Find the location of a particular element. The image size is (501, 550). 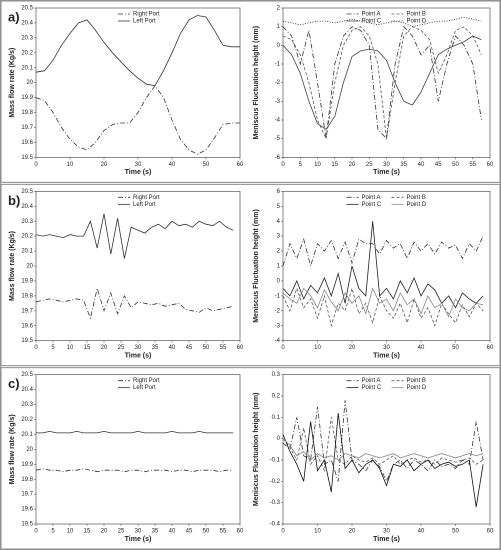

y-tick-label: -0.2 is located at coordinates (275, 482).